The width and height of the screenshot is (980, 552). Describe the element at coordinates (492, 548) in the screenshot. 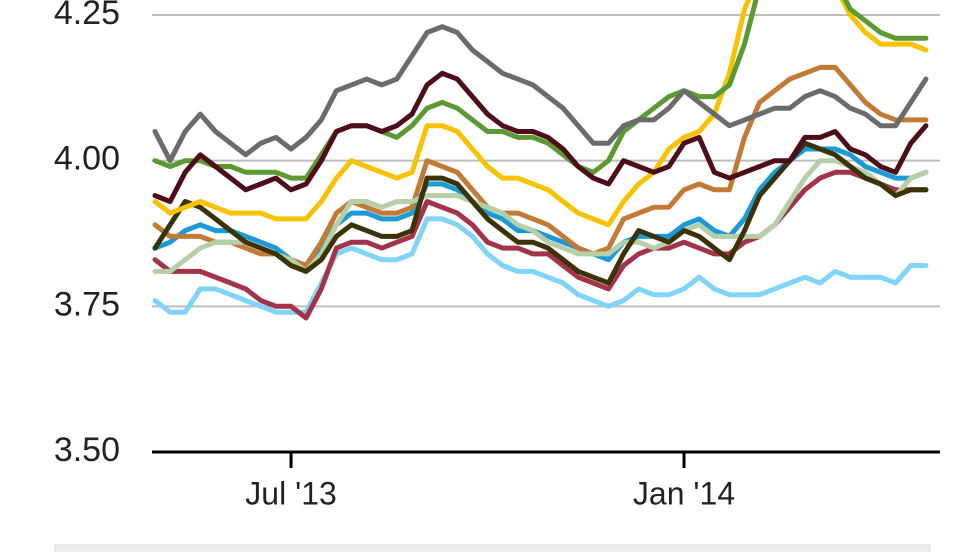

I see `footer-panel` at that location.